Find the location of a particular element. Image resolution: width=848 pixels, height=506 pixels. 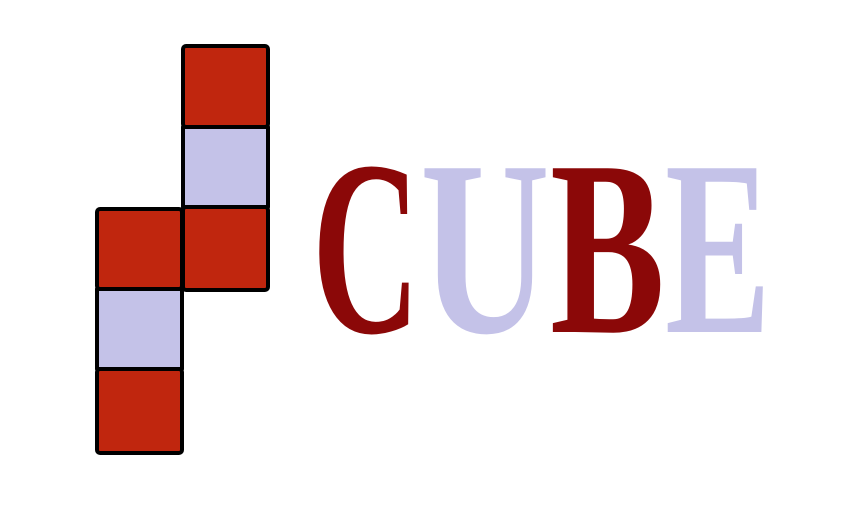

letter: U is located at coordinates (485, 248).